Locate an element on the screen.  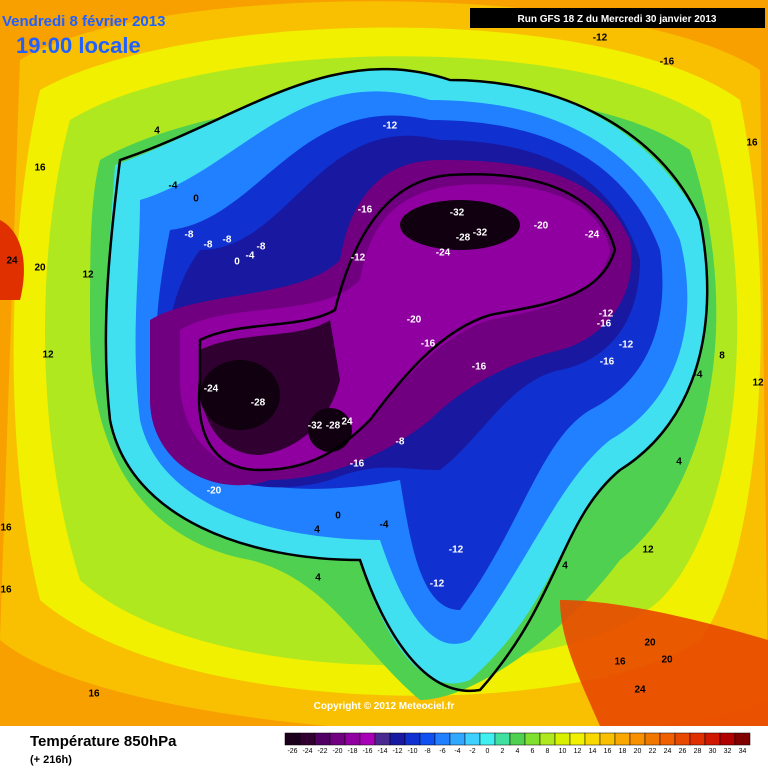
legend-tick-label: 28 is located at coordinates (698, 751).